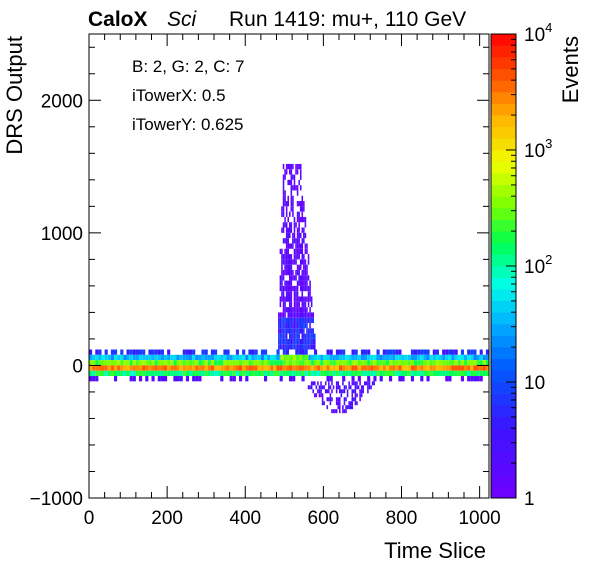 This screenshot has width=596, height=577. What do you see at coordinates (538, 33) in the screenshot?
I see `z-tick-label: 104` at bounding box center [538, 33].